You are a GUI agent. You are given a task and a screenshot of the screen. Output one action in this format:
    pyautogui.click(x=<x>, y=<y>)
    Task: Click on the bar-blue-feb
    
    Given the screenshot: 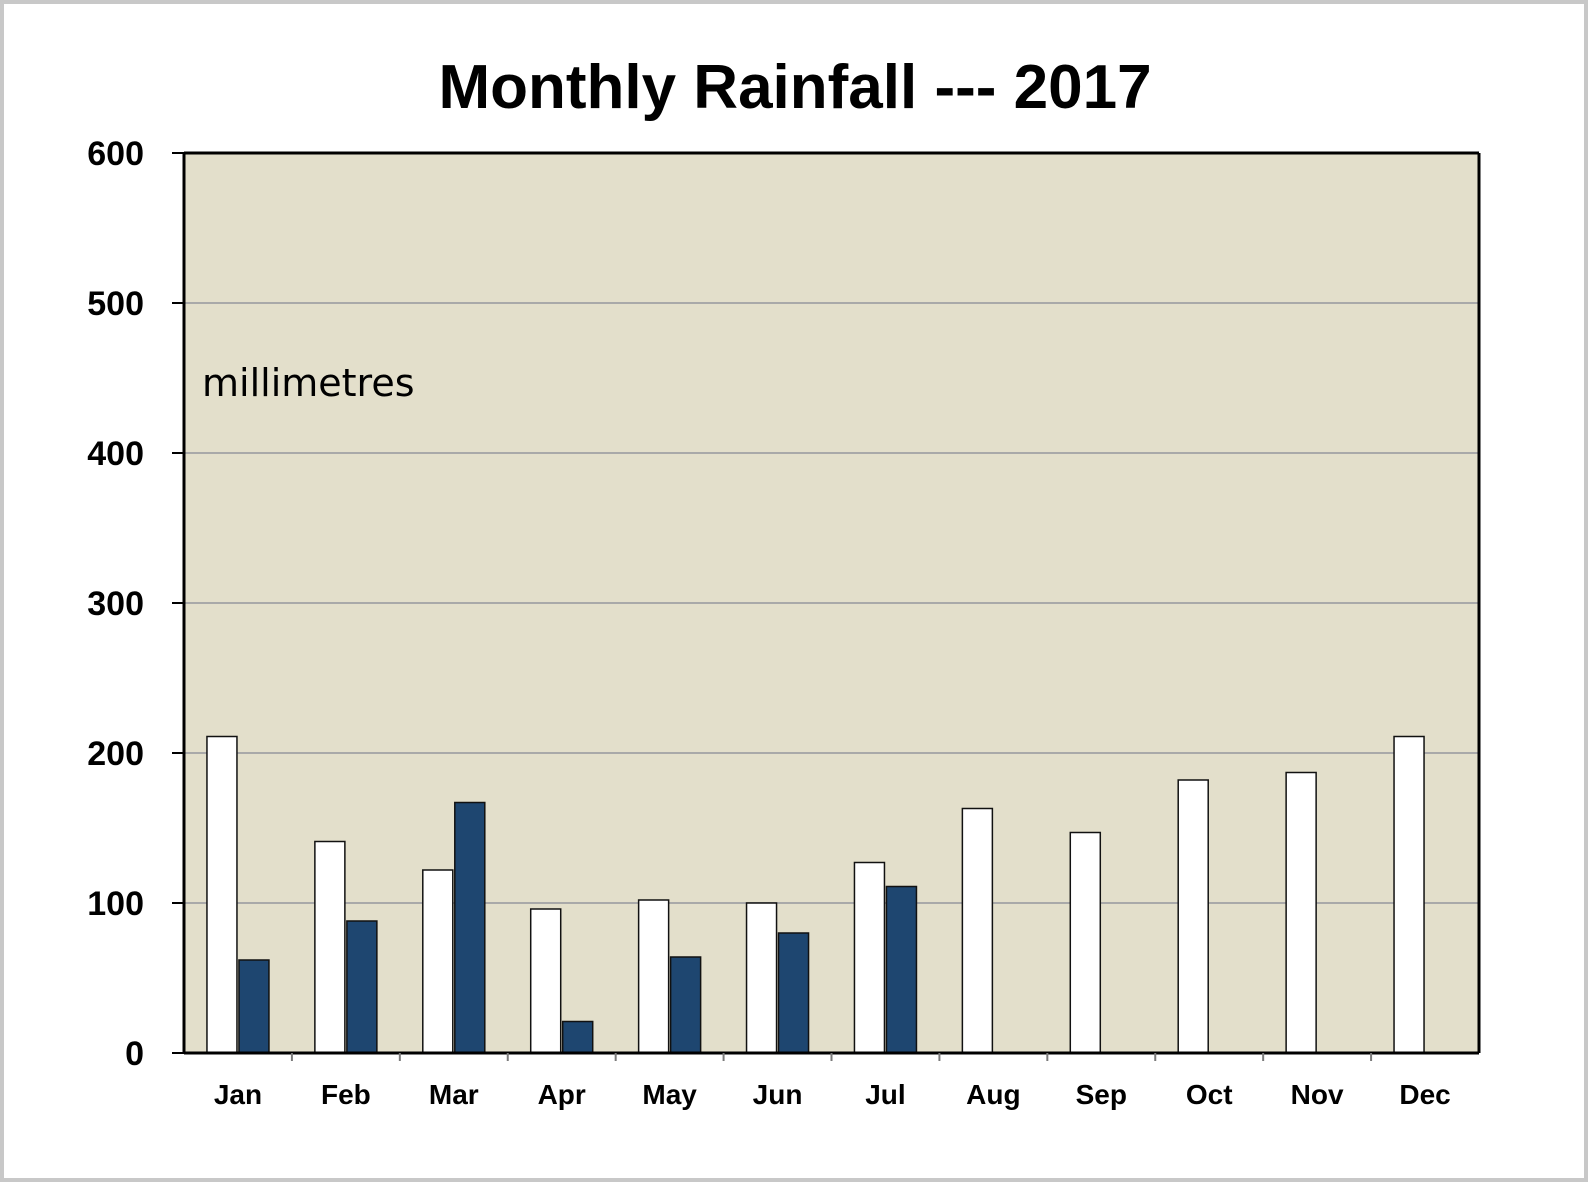 What is the action you would take?
    pyautogui.click(x=362, y=987)
    